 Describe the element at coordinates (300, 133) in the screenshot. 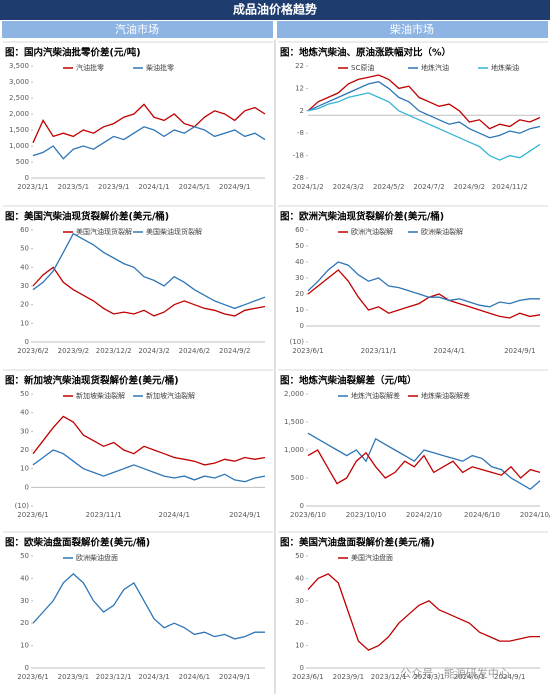

I see `y-tick-label: -8` at that location.